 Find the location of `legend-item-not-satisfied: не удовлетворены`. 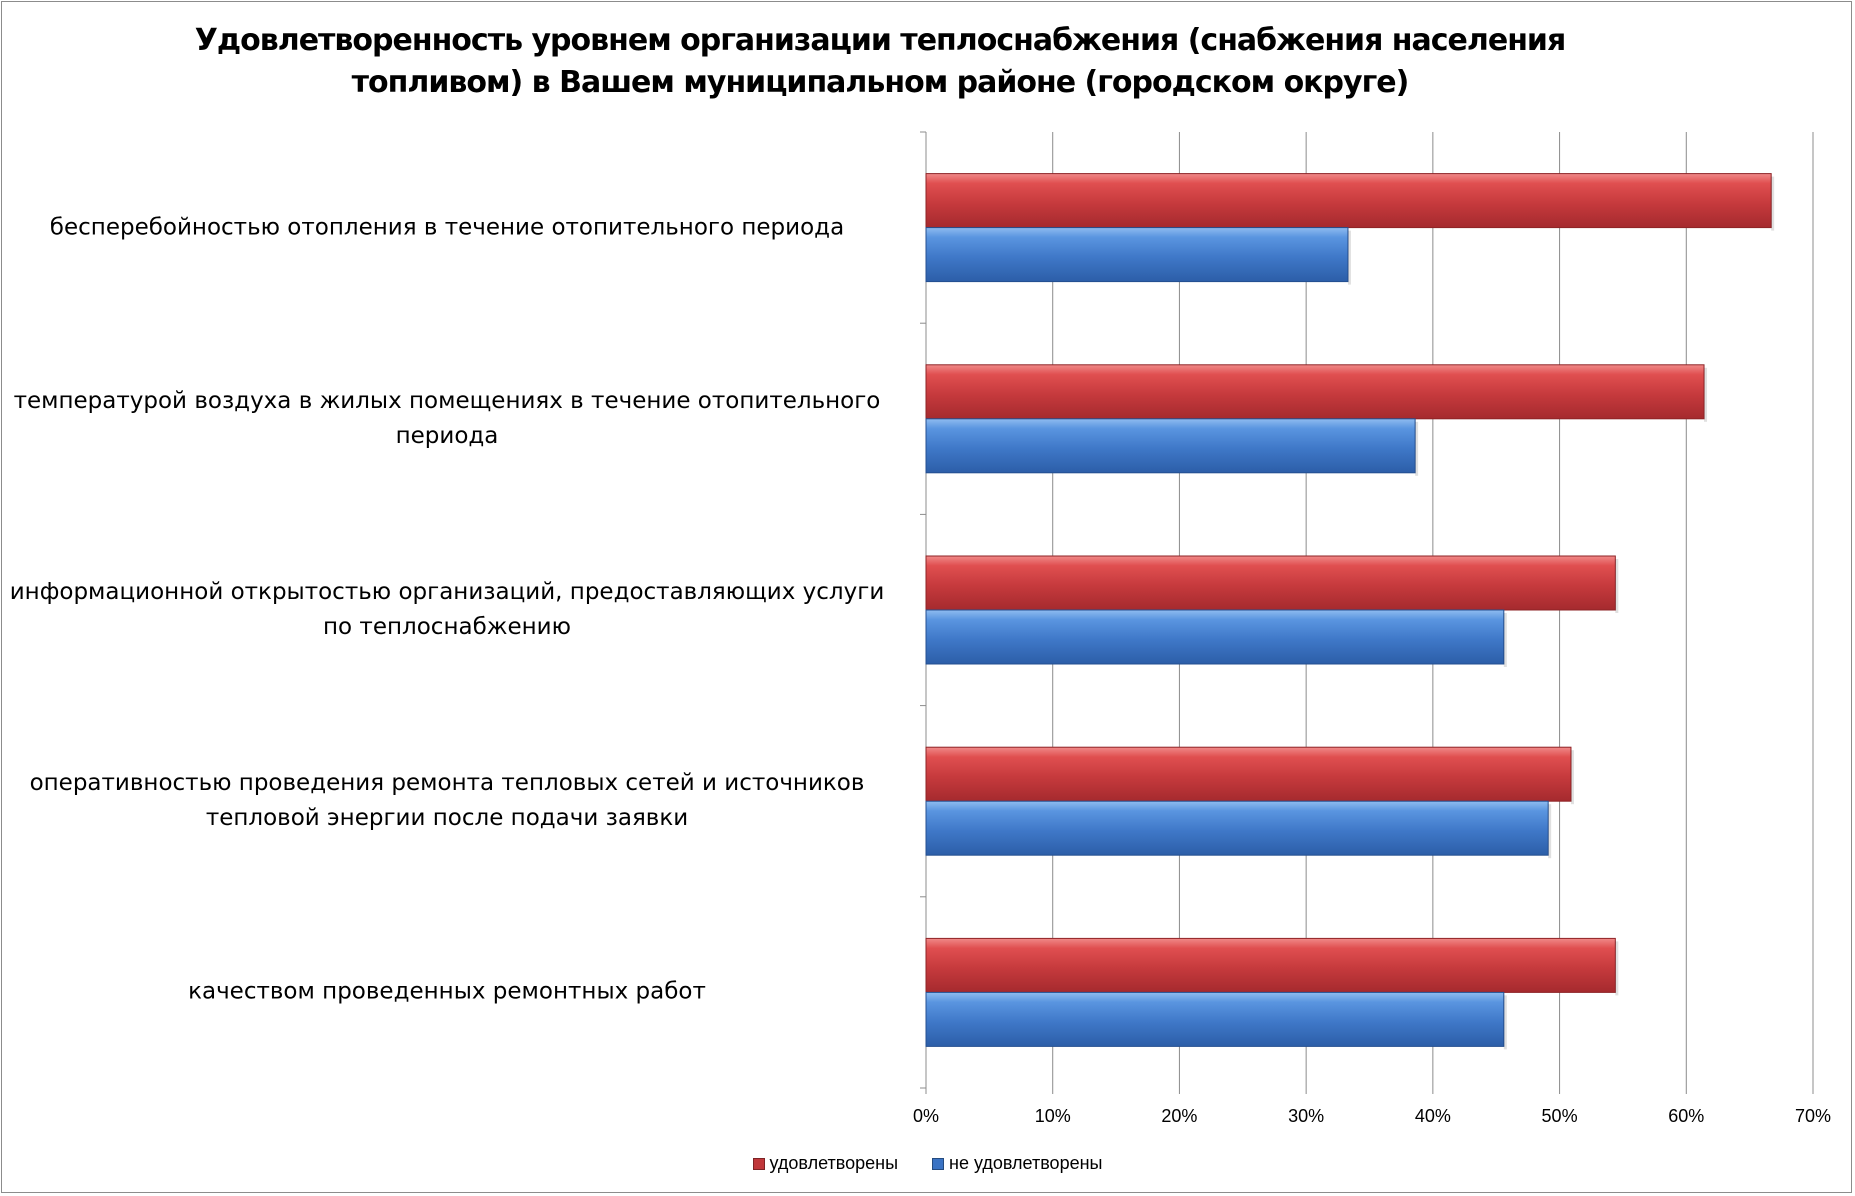

legend-item-not-satisfied: не удовлетворены is located at coordinates (1017, 1163).